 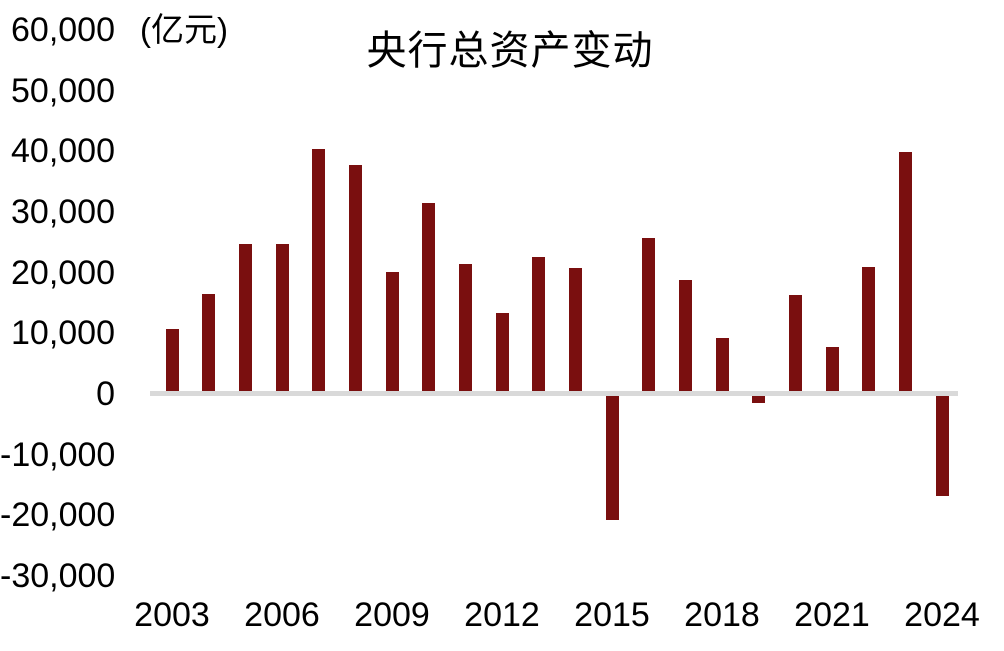 What do you see at coordinates (355, 279) in the screenshot?
I see `bar-2008` at bounding box center [355, 279].